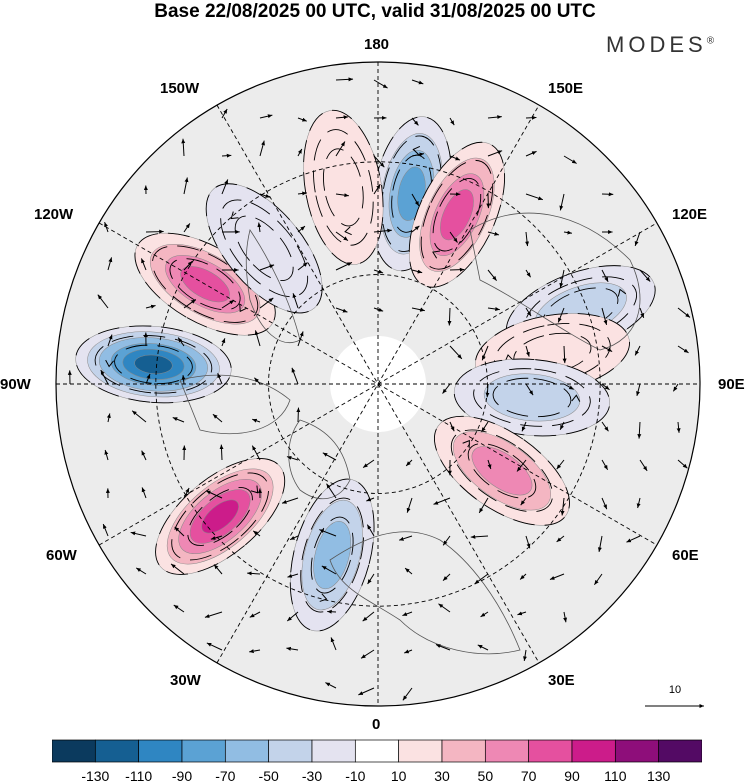 Image resolution: width=750 pixels, height=783 pixels. Describe the element at coordinates (182, 775) in the screenshot. I see `colorbar-tick-label: -90` at that location.